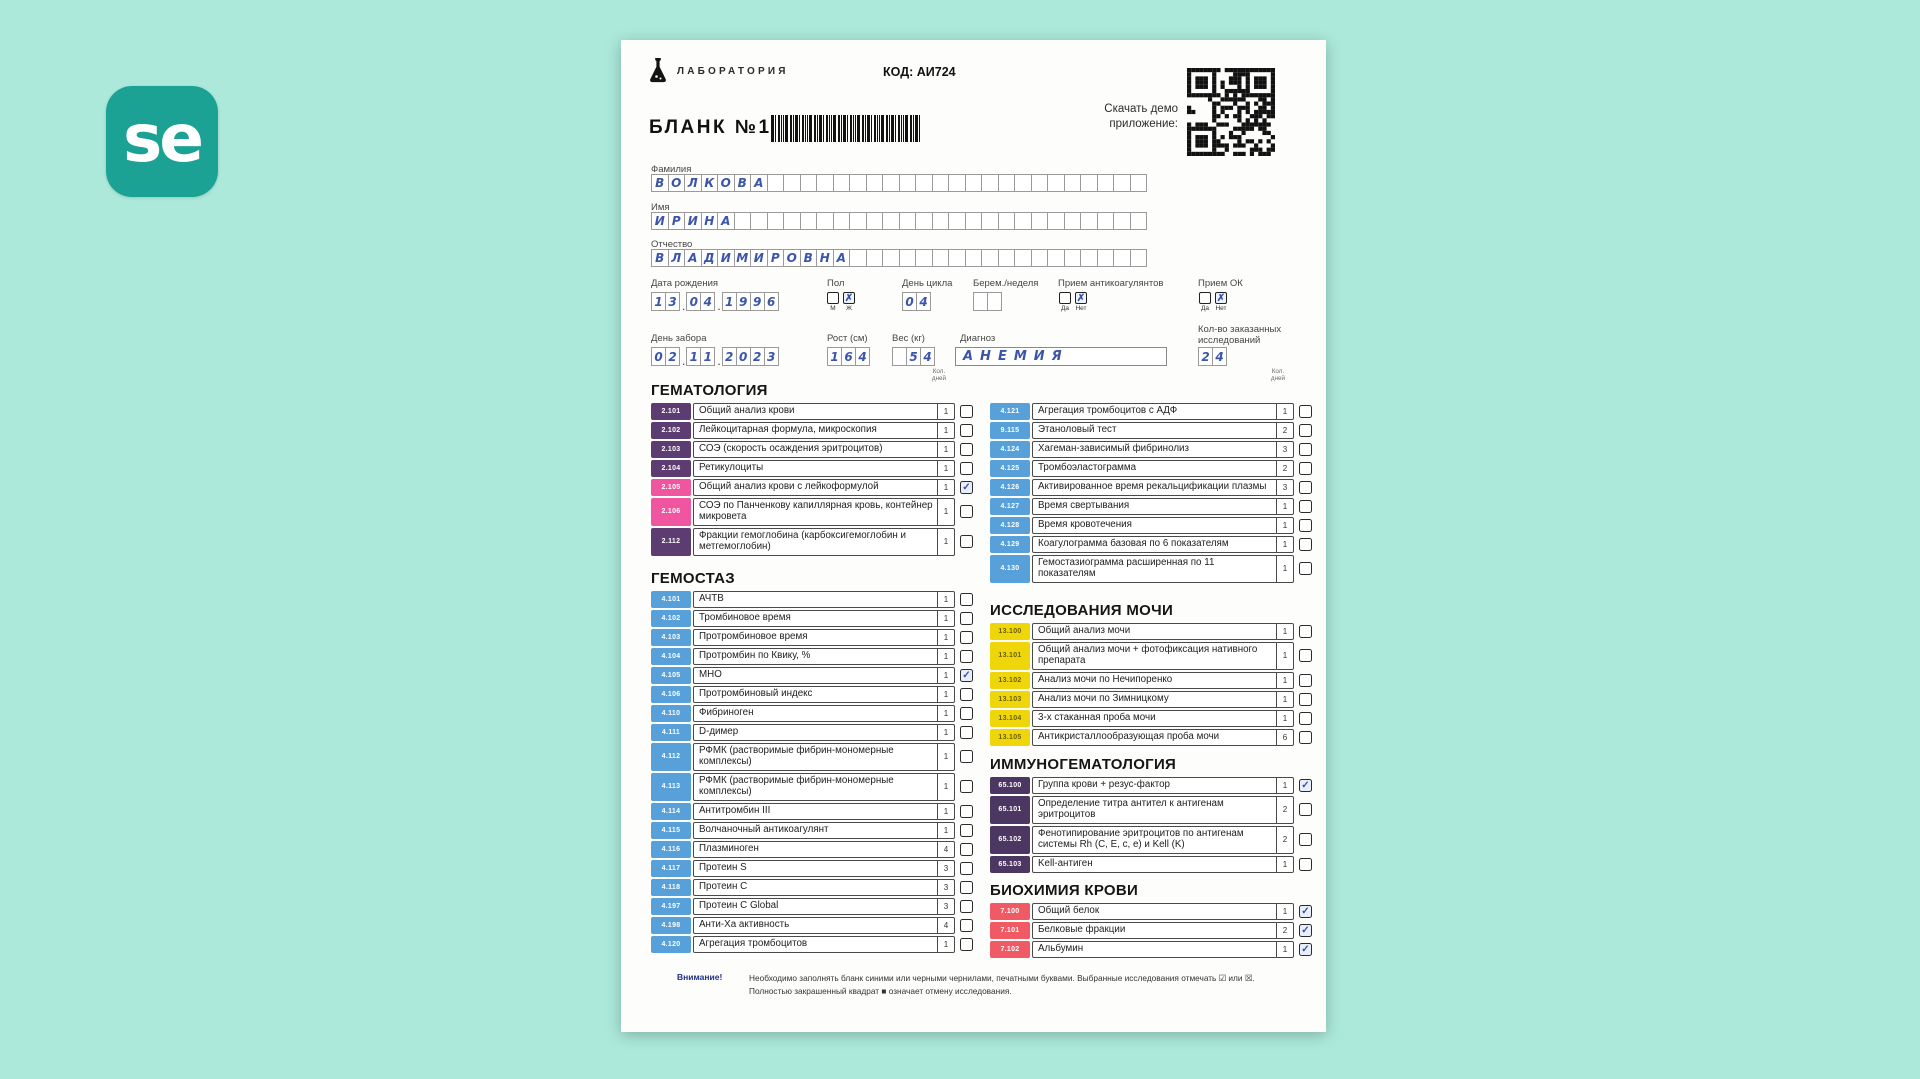 The width and height of the screenshot is (1920, 1079). What do you see at coordinates (1221, 298) in the screenshot?
I see `option-checkbox: ✗` at bounding box center [1221, 298].